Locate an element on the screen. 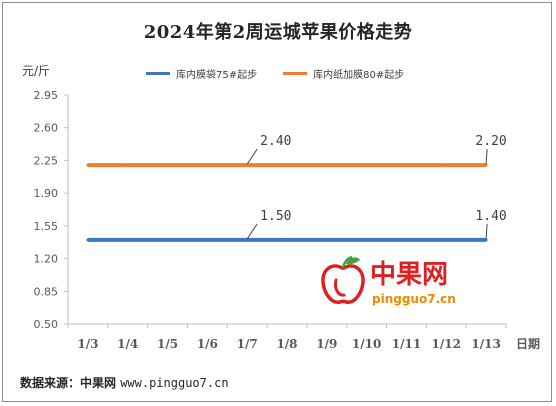 This screenshot has height=406, width=556. x-tick-label: 1/6 is located at coordinates (207, 344).